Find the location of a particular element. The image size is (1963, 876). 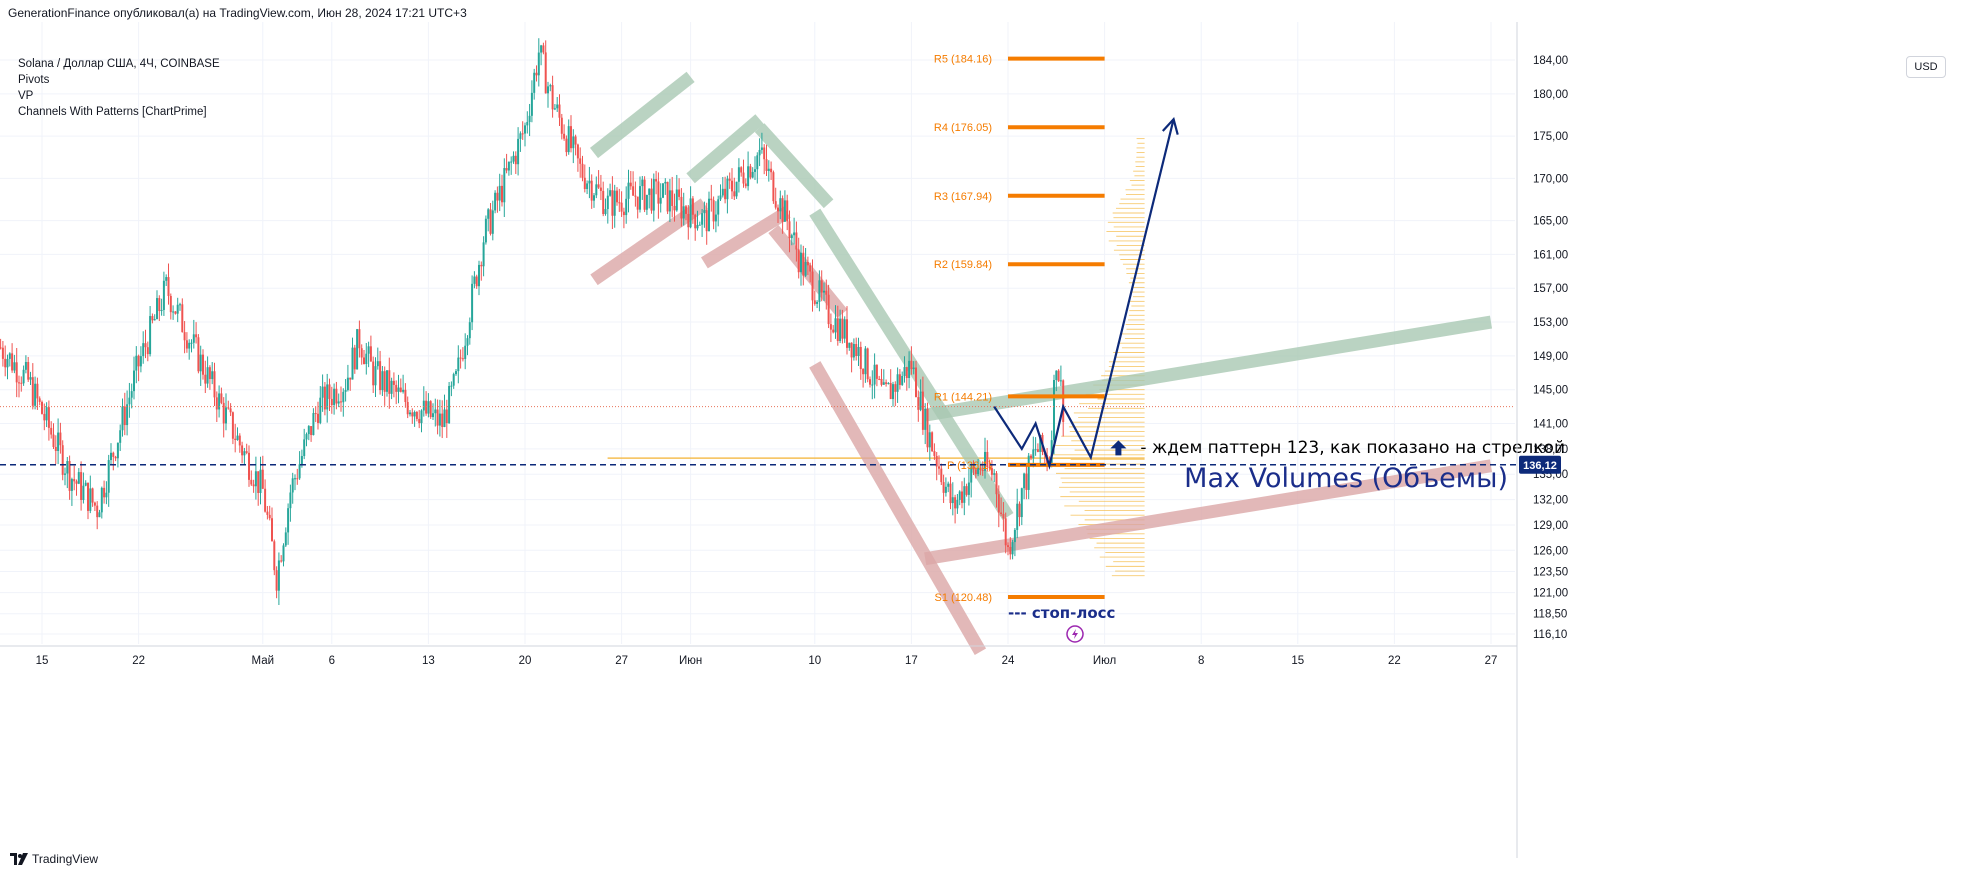

y-tick-label: 126,00 is located at coordinates (1550, 551).